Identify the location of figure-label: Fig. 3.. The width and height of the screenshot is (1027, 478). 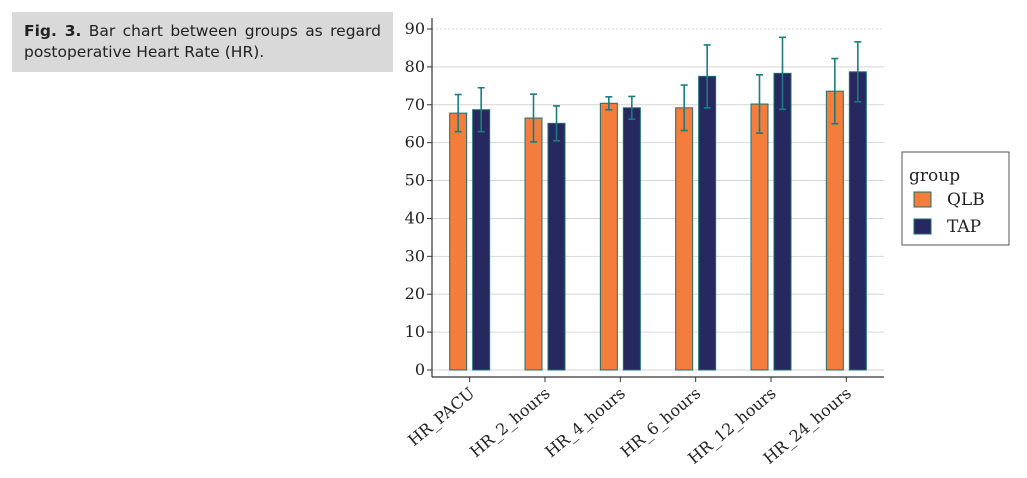
(53, 31).